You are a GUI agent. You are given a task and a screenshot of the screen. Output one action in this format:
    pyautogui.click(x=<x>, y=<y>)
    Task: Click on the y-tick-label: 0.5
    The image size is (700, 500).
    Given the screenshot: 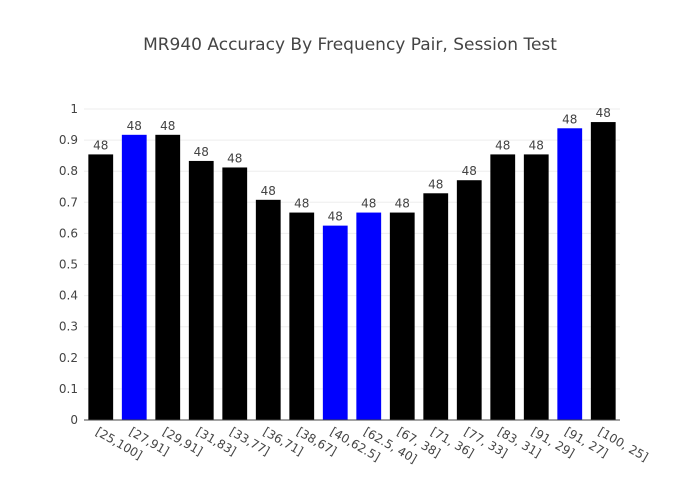 What is the action you would take?
    pyautogui.click(x=68, y=265)
    